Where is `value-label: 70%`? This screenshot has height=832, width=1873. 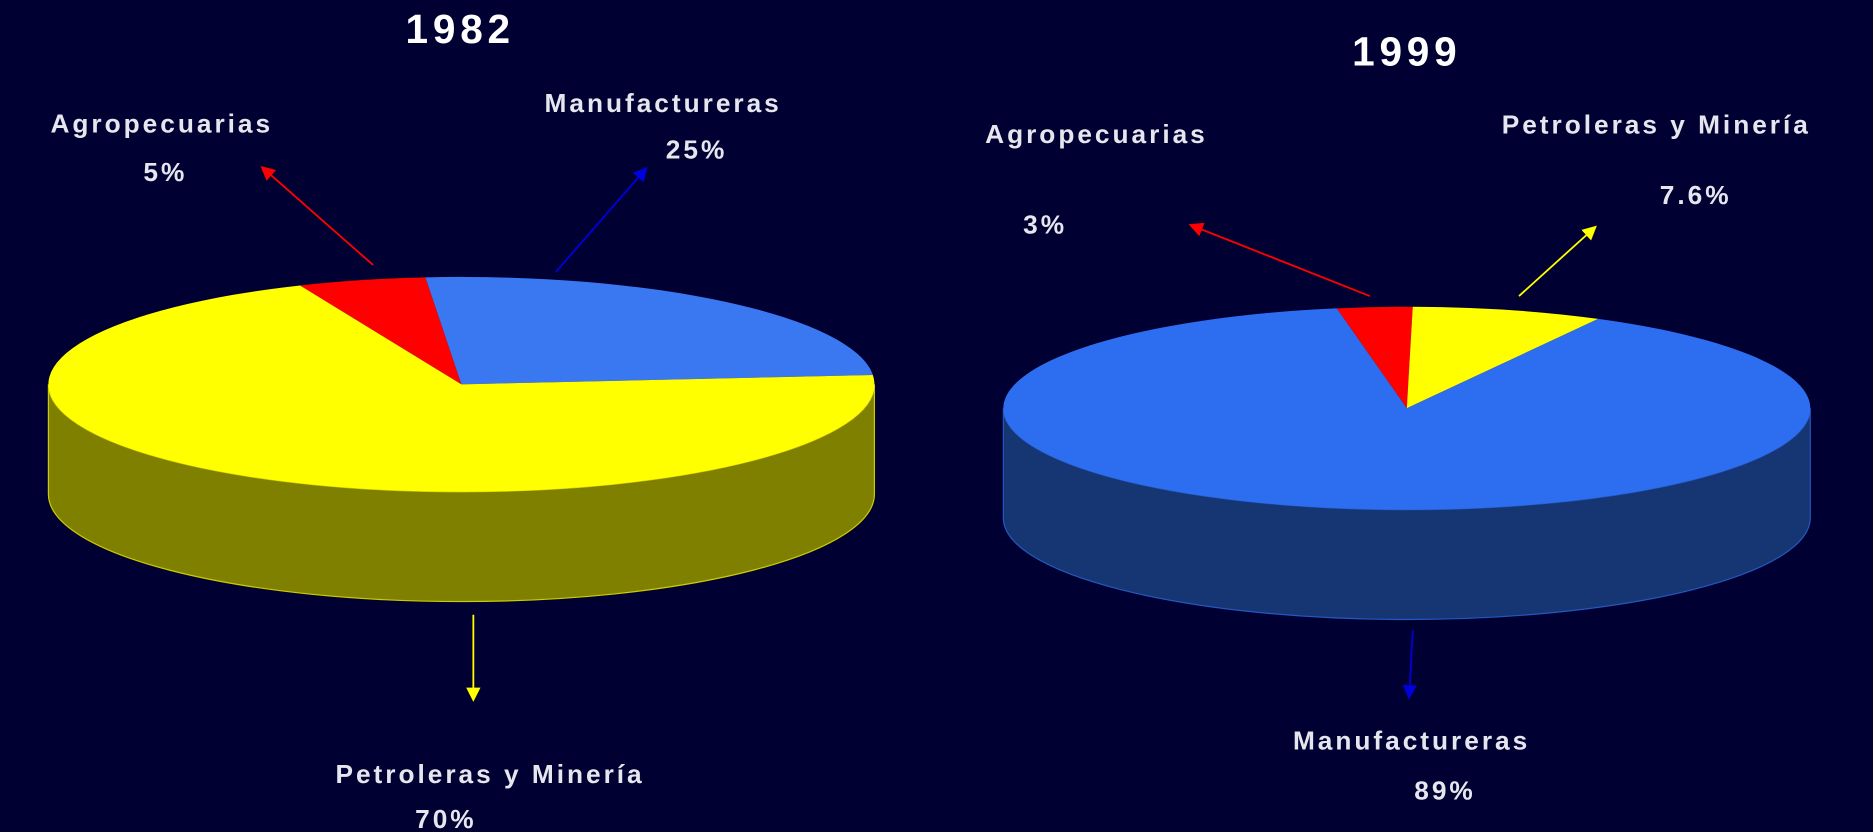 value-label: 70% is located at coordinates (446, 818).